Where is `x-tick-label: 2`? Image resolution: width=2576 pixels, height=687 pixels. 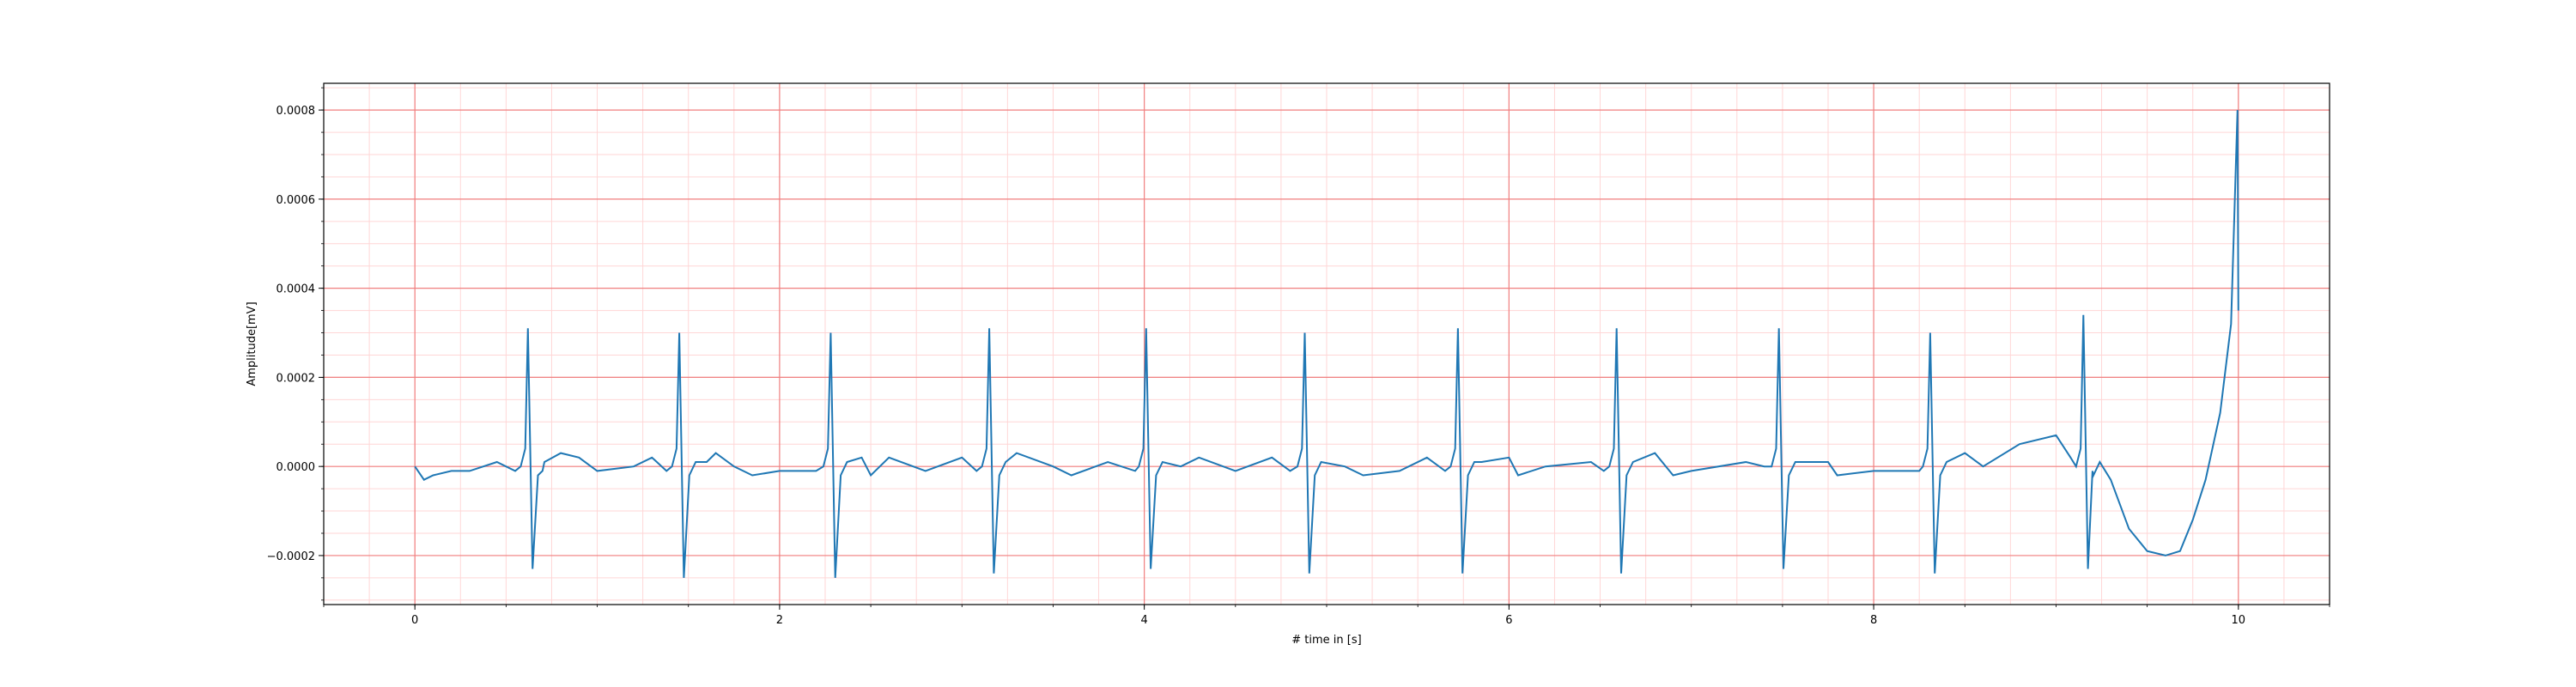 x-tick-label: 2 is located at coordinates (779, 620).